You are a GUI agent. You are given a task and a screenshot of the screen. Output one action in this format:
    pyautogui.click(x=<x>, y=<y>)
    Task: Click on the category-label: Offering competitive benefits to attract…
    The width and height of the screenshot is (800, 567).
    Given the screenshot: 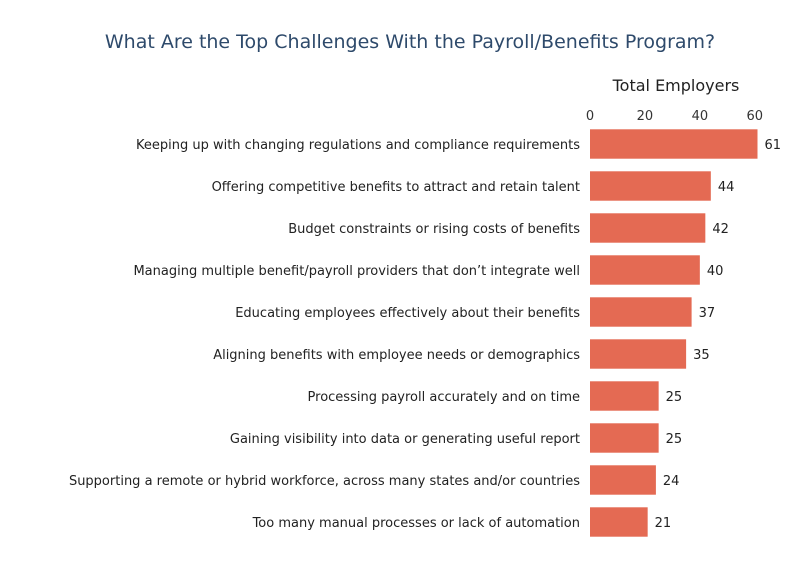 What is the action you would take?
    pyautogui.click(x=396, y=187)
    